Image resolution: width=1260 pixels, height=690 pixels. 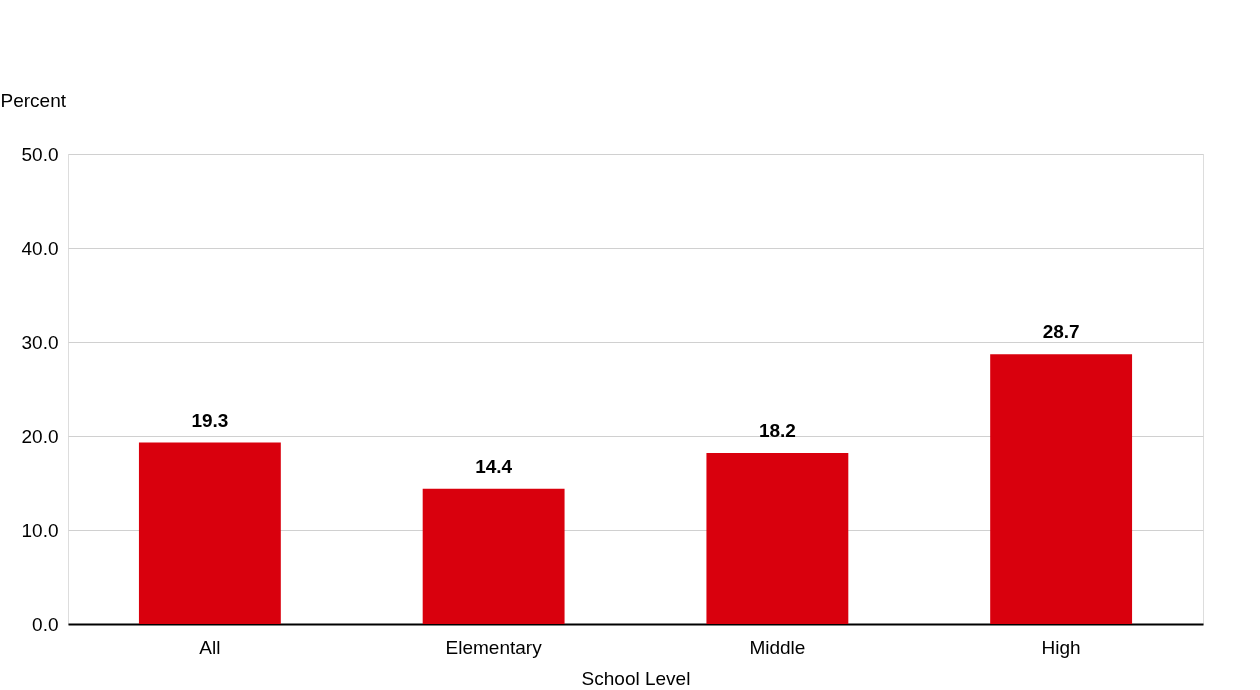 I want to click on data-label: 14.4, so click(x=494, y=466).